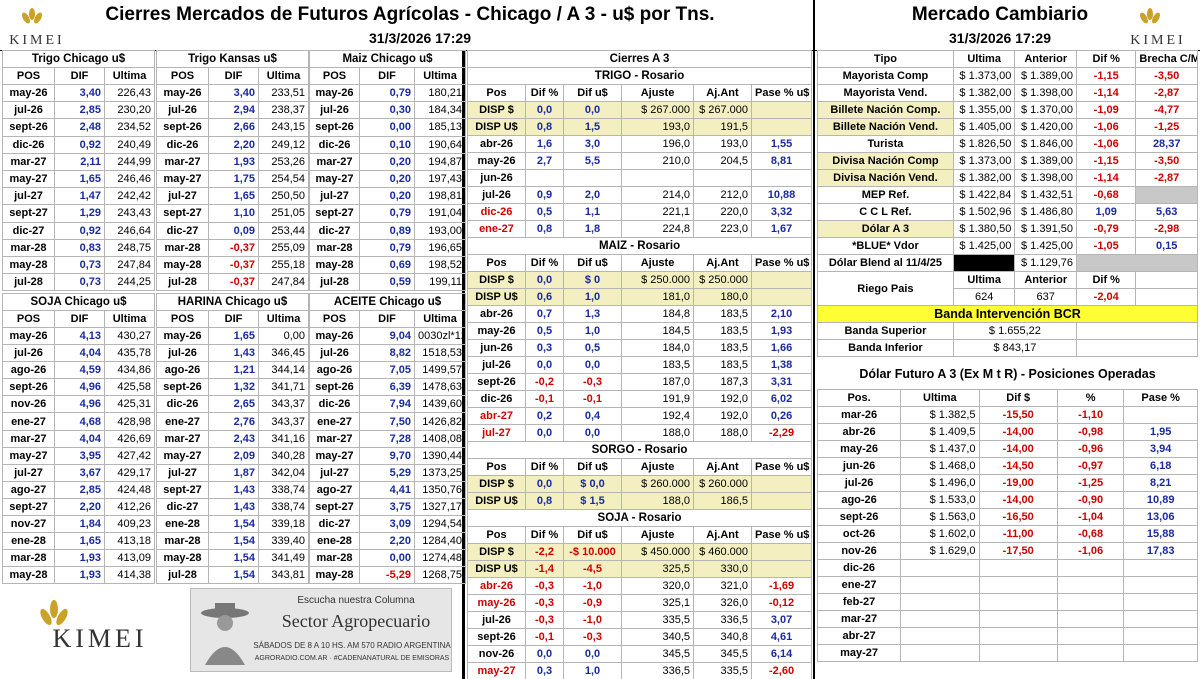 Image resolution: width=1200 pixels, height=679 pixels. What do you see at coordinates (79, 93) in the screenshot?
I see `row-dif: 3,40` at bounding box center [79, 93].